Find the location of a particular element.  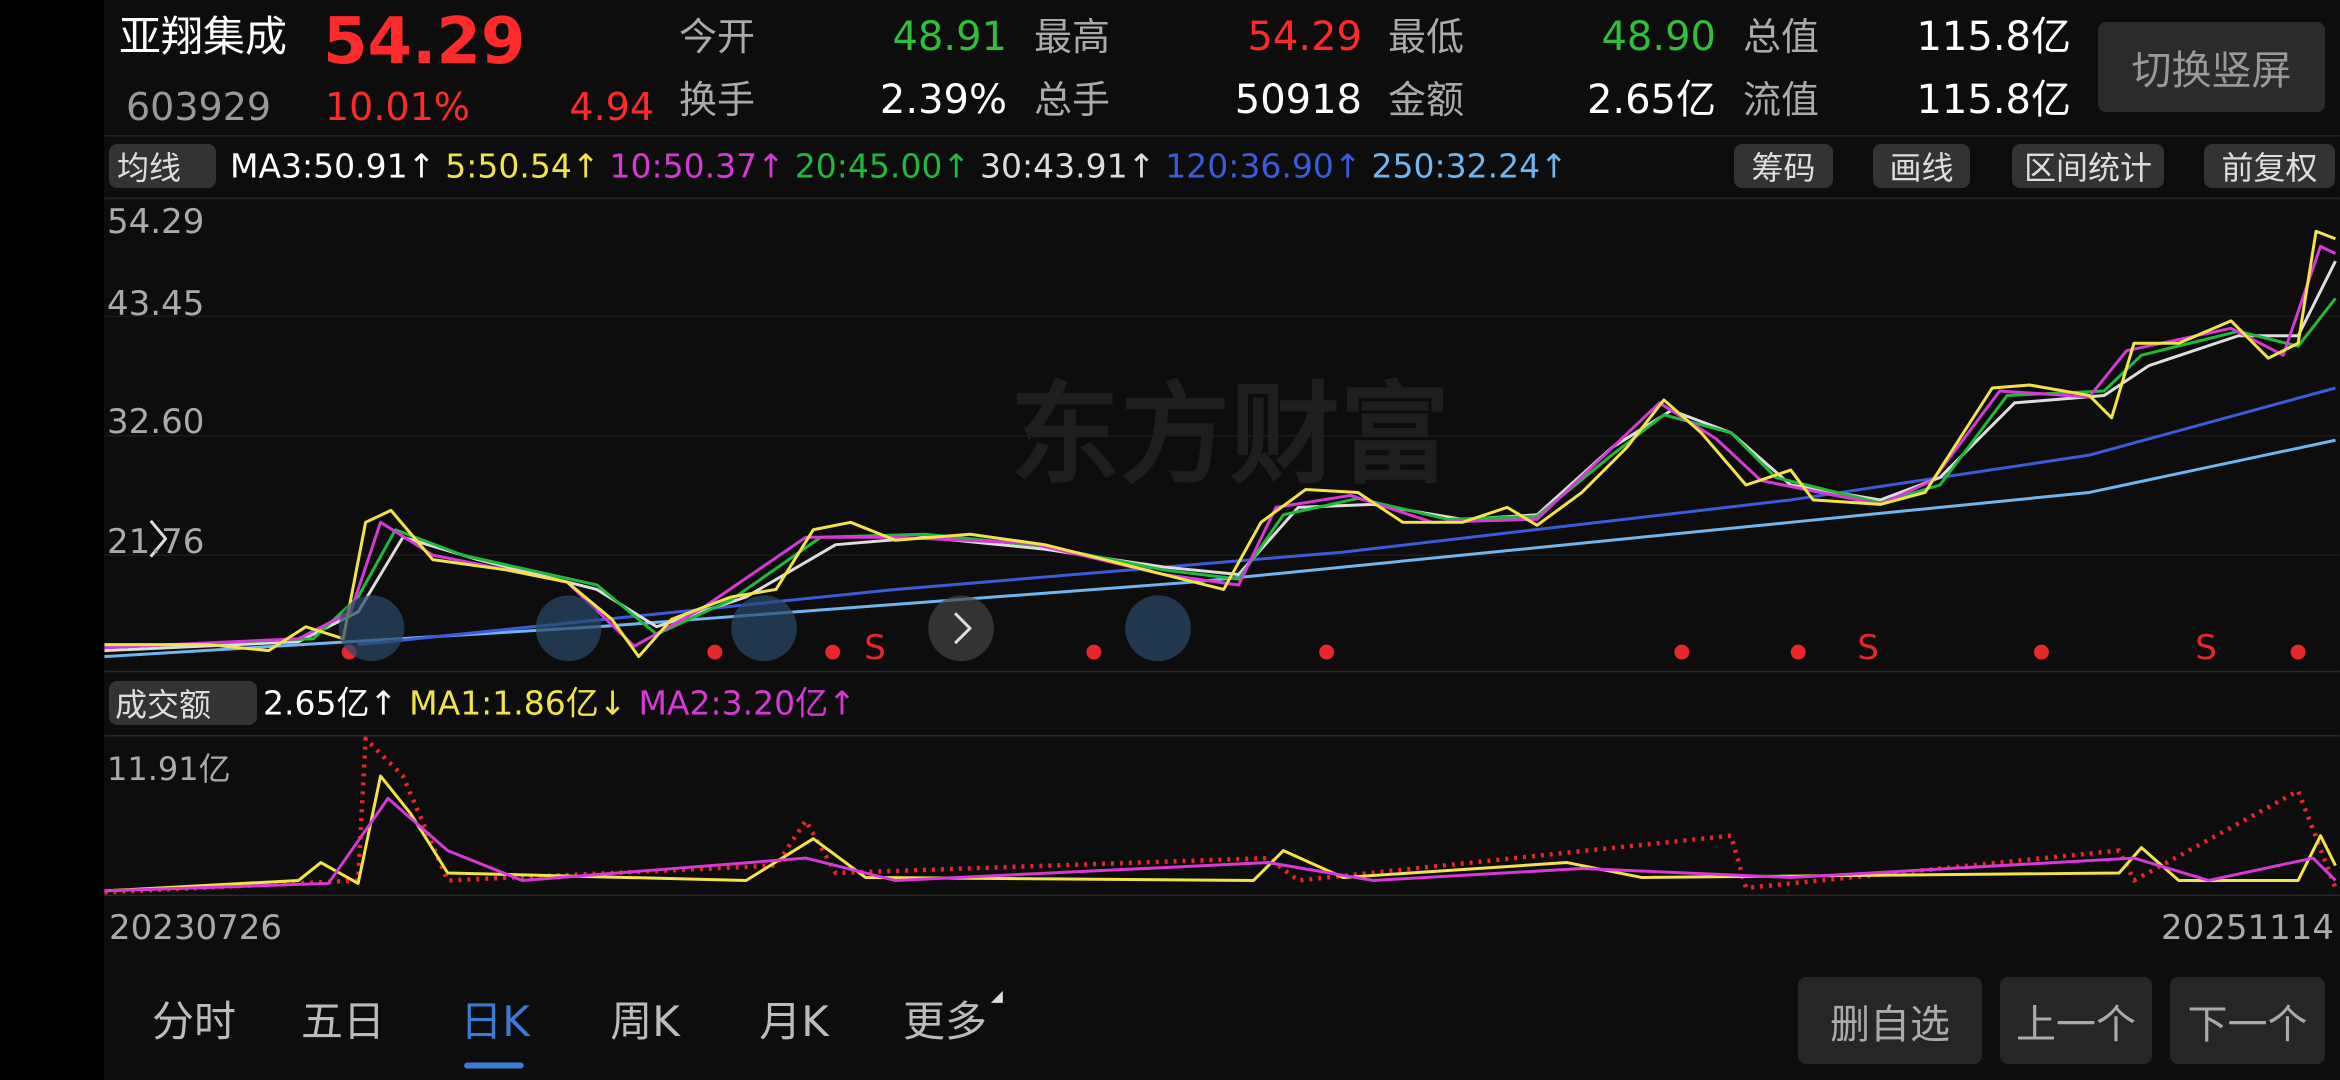

period-tab: 日K is located at coordinates (495, 1021).